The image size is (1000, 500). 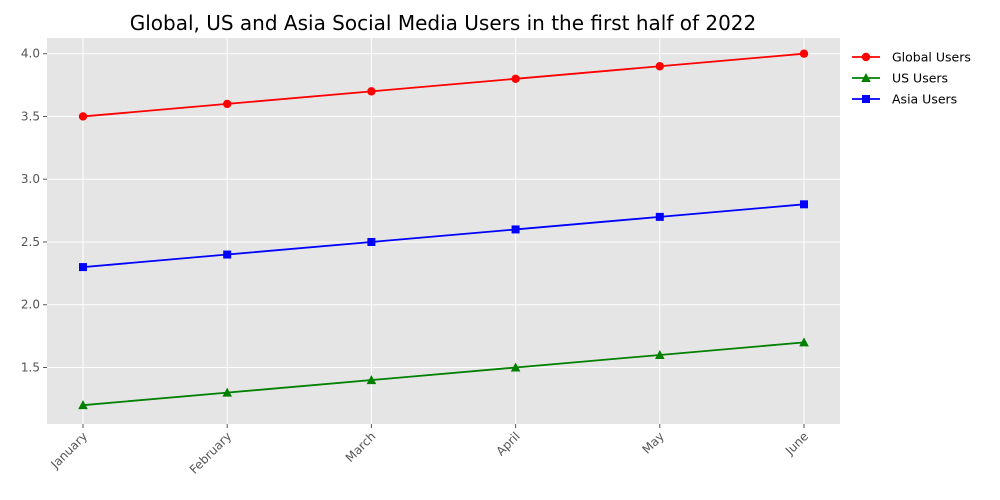 I want to click on legend-label-global-users: Global Users, so click(x=931, y=57).